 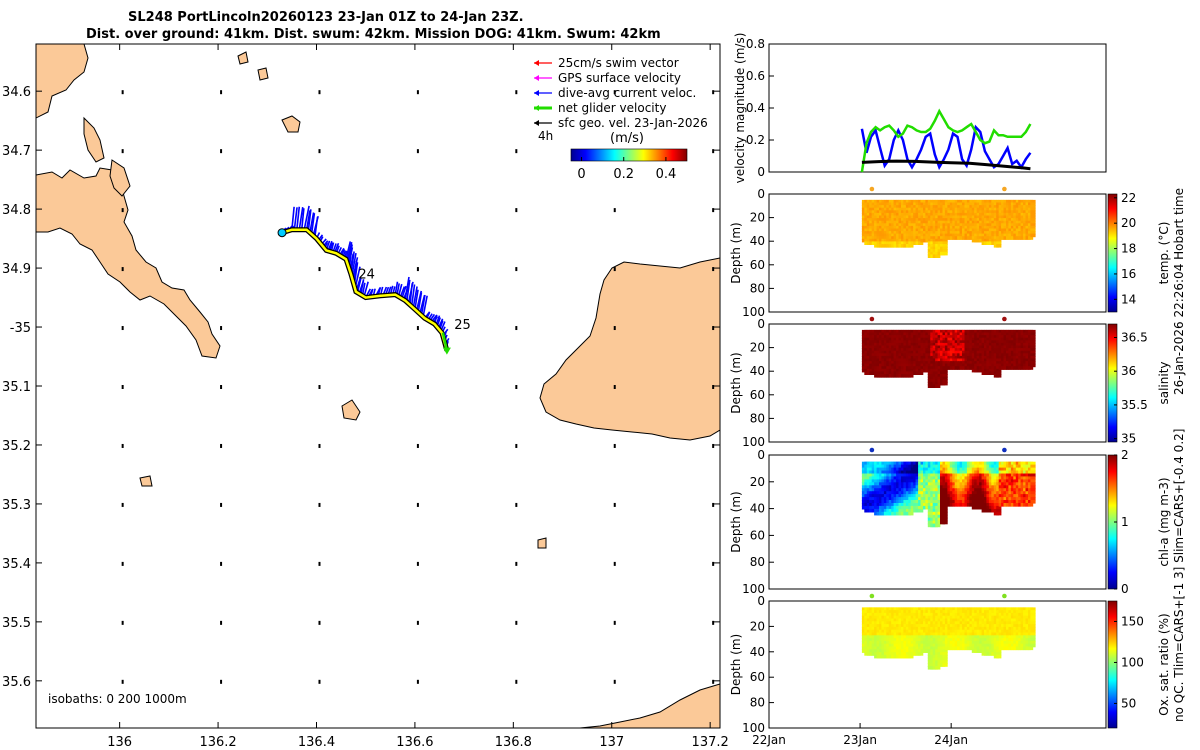 I want to click on velocity-y-tick-label: 0.4, so click(x=755, y=108).